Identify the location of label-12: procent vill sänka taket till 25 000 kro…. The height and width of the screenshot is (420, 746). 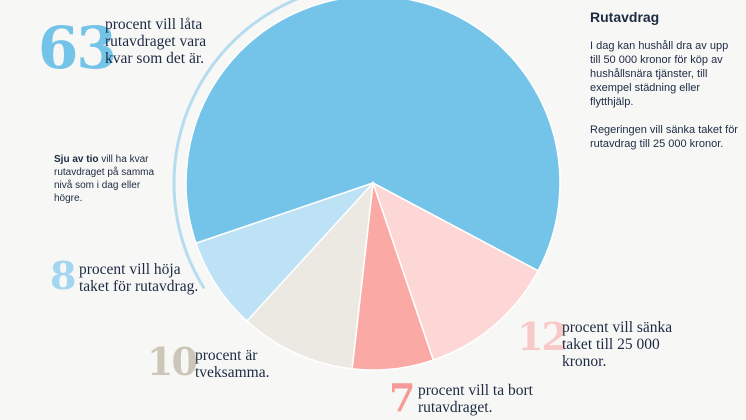
(617, 344).